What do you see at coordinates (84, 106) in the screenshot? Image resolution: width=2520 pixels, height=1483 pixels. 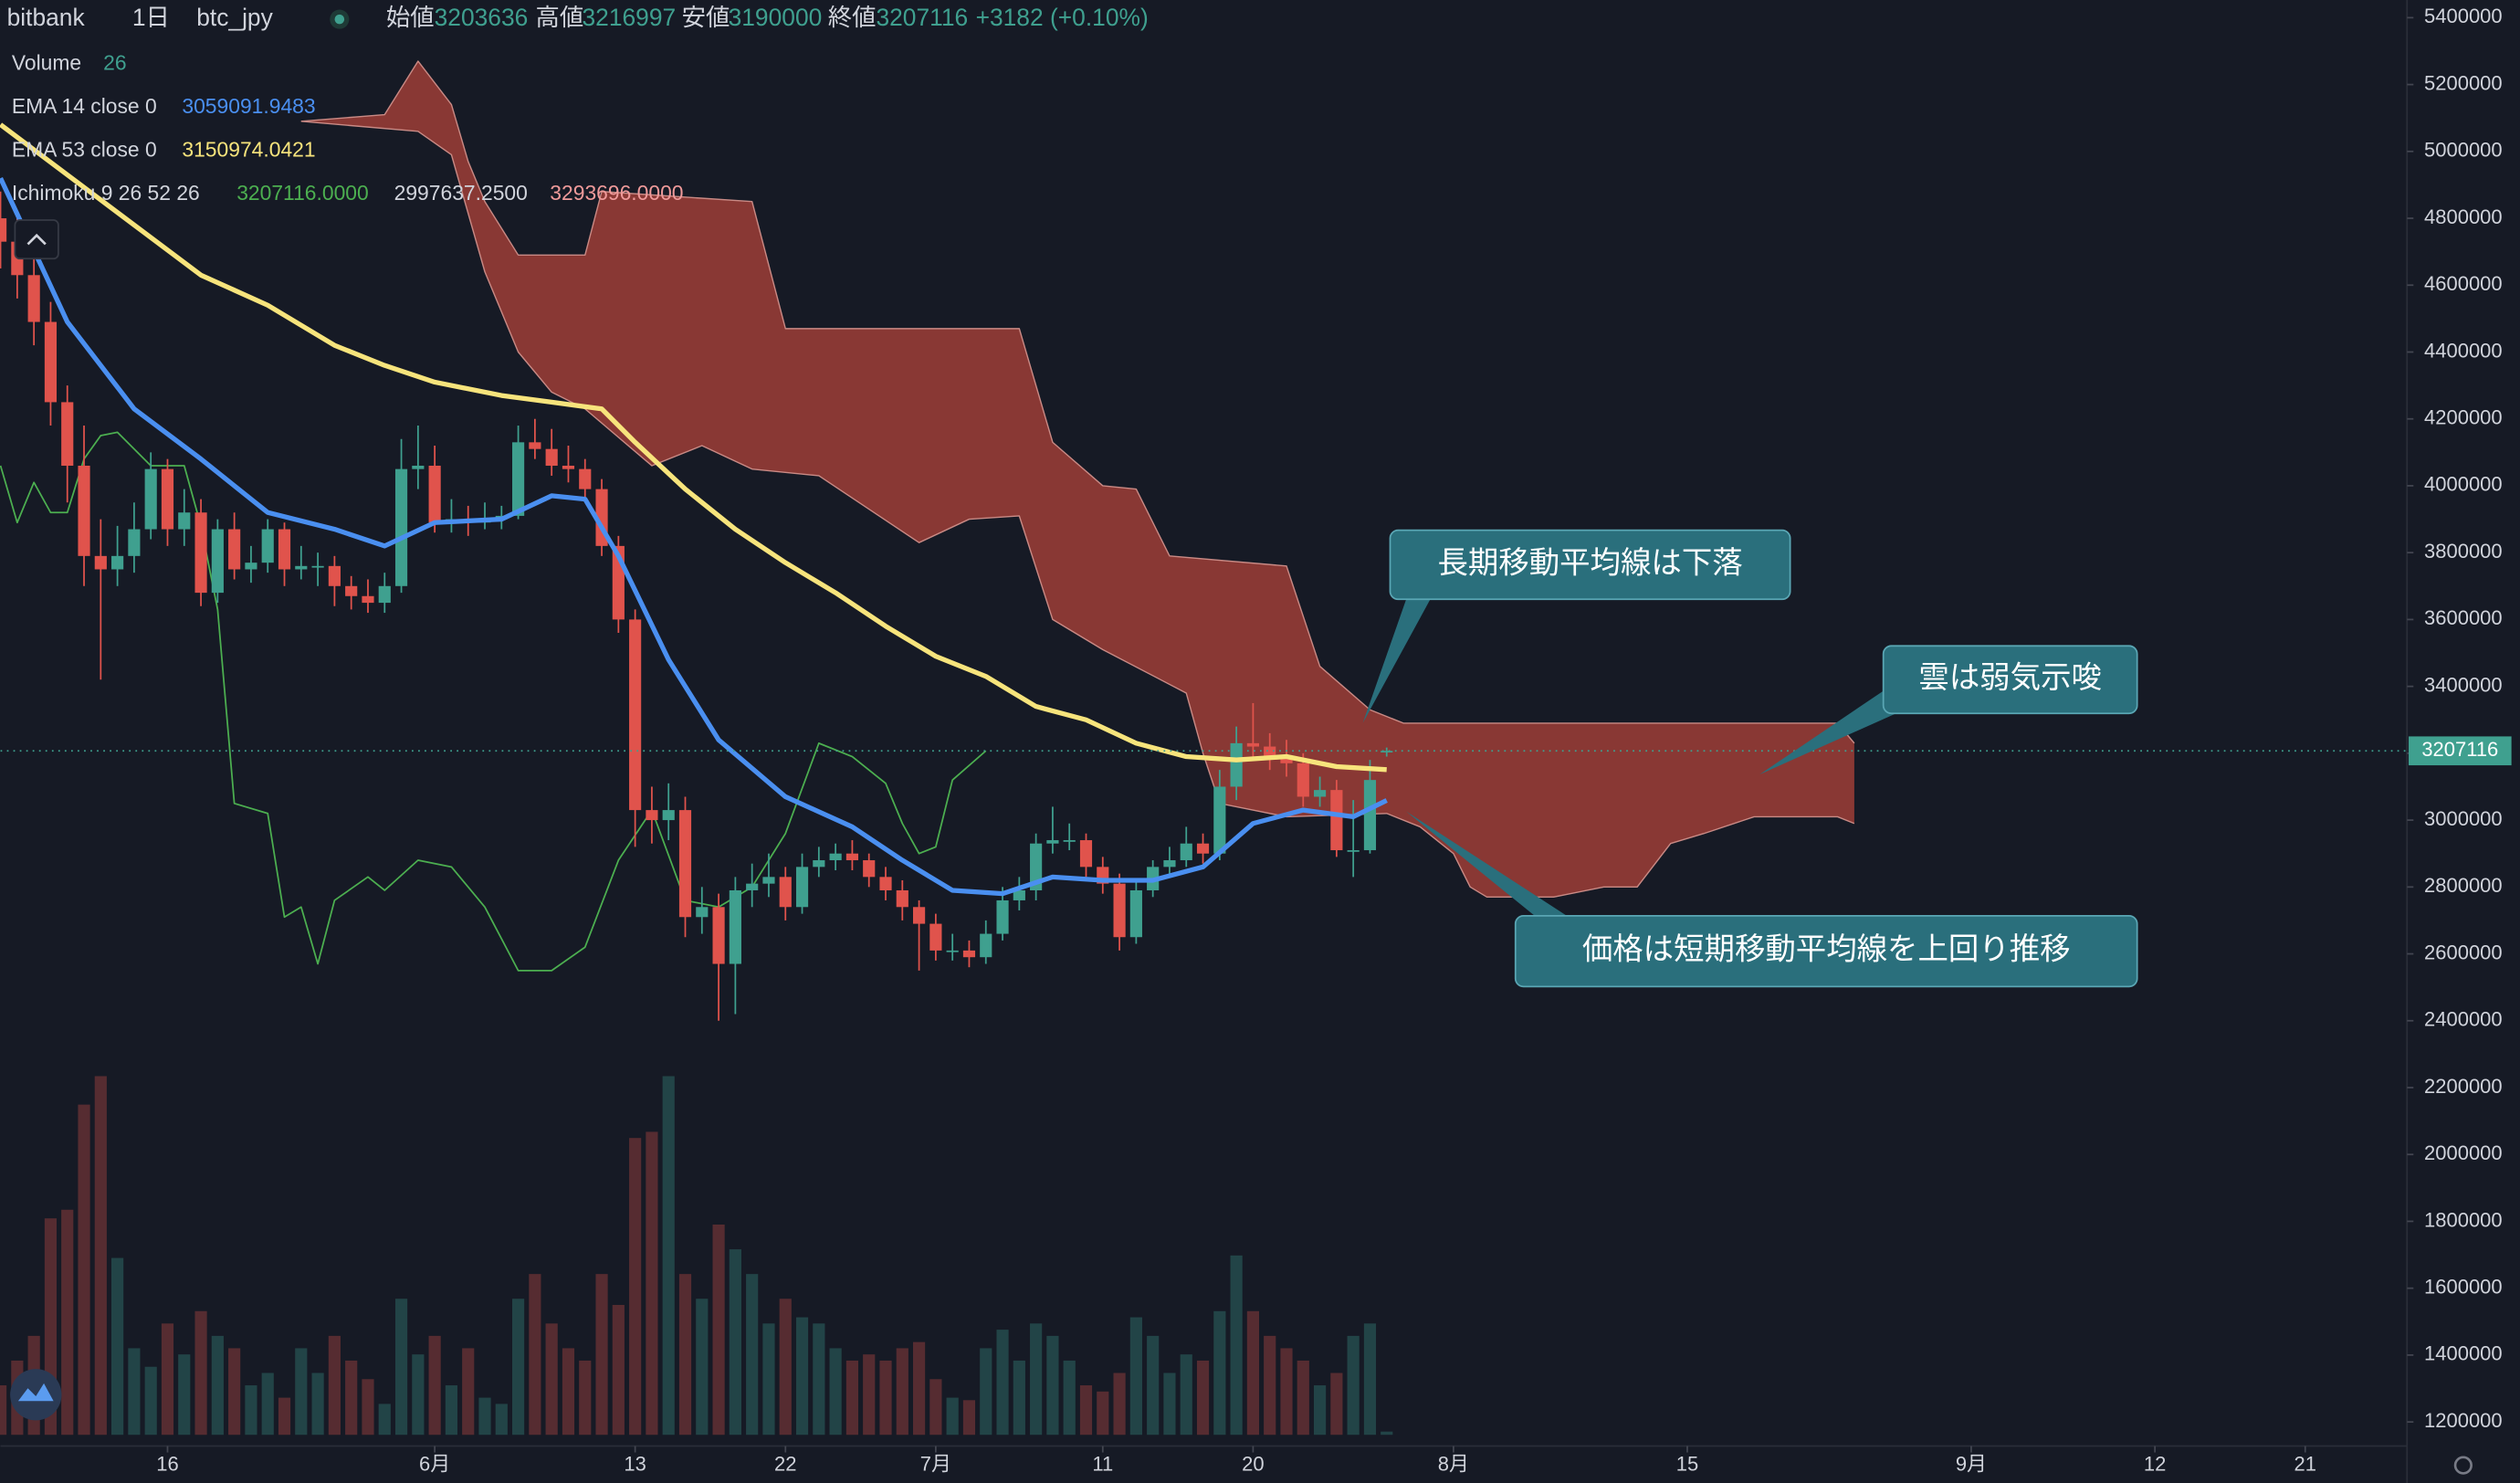 I see `legend-ema14: EMA 14 close 0` at bounding box center [84, 106].